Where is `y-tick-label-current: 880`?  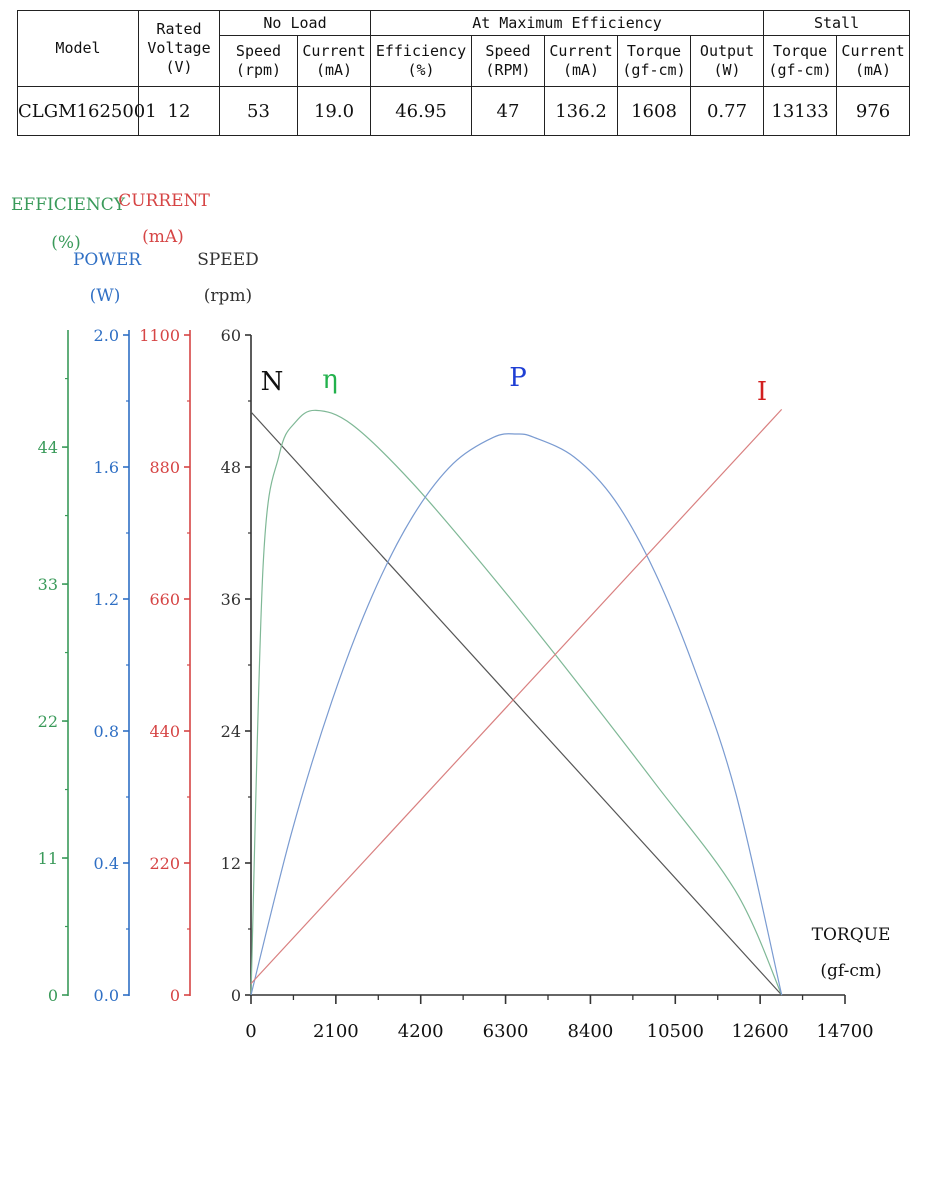 y-tick-label-current: 880 is located at coordinates (164, 467).